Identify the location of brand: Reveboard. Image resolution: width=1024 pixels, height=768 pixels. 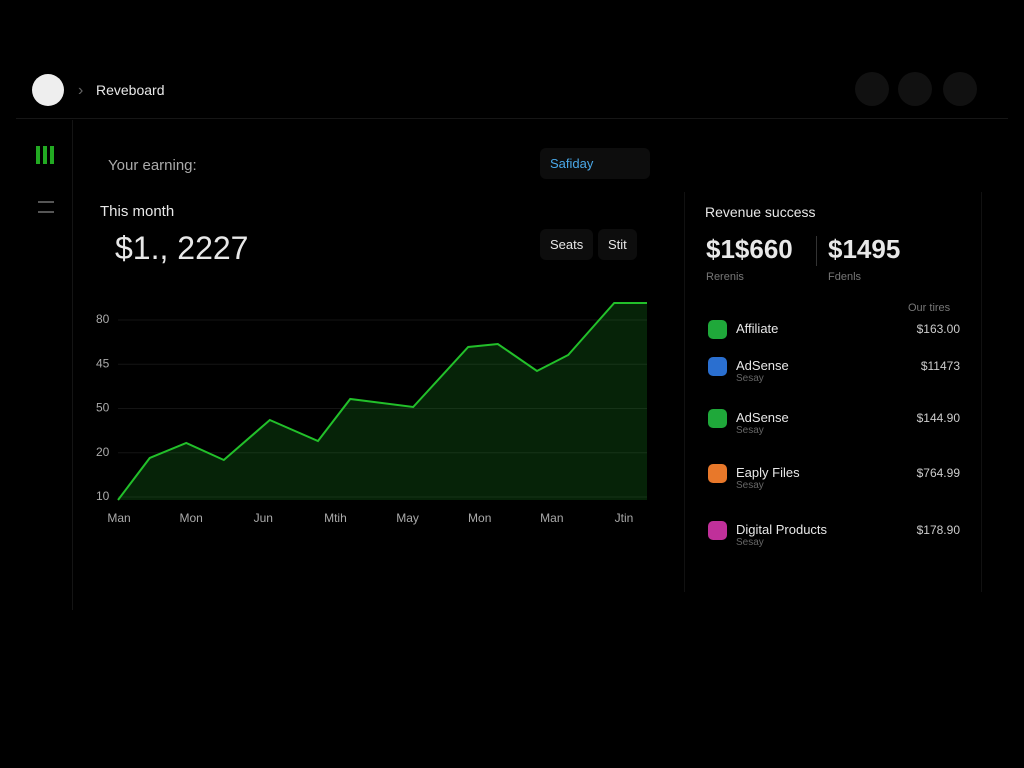
(130, 90).